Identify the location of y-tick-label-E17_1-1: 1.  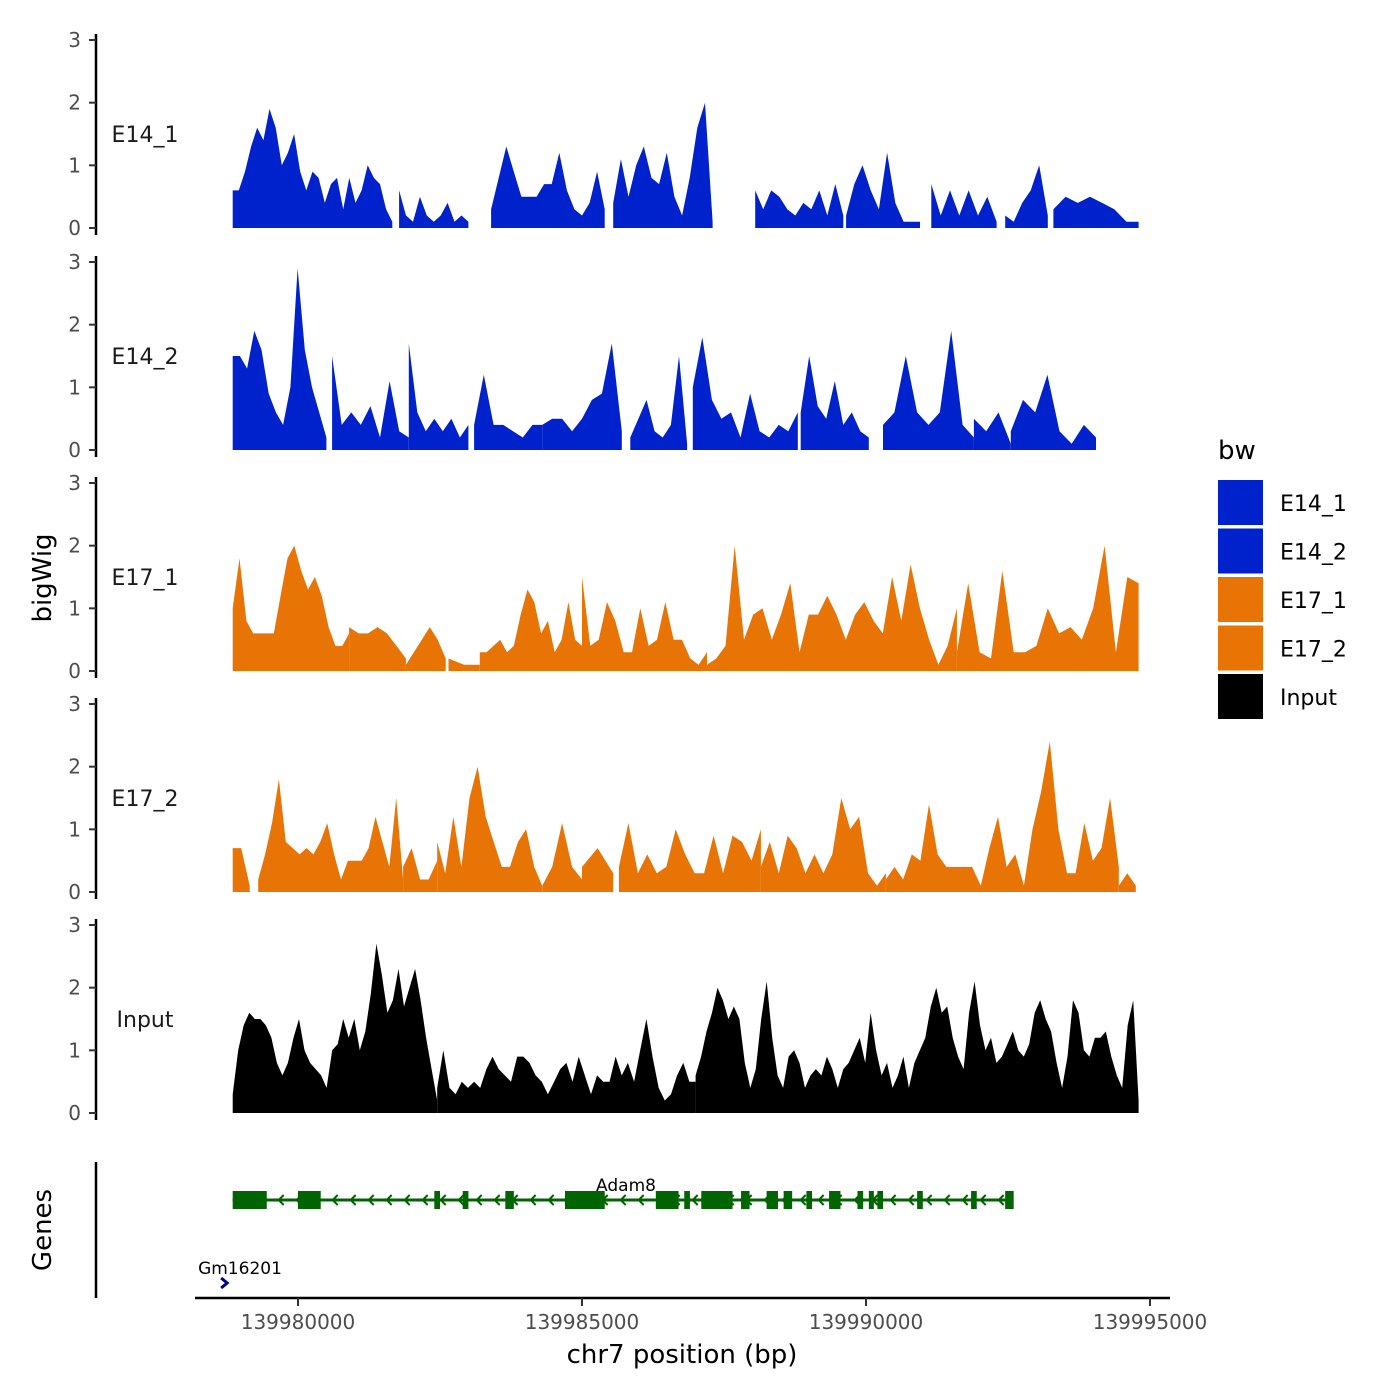
(74, 608).